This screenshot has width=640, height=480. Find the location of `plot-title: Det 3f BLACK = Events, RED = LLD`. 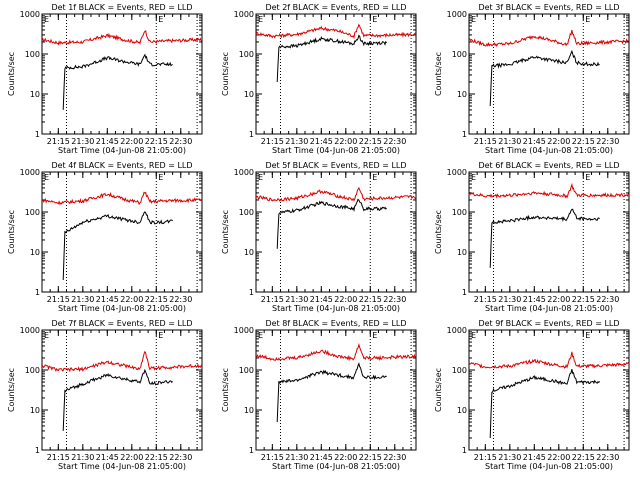

plot-title: Det 3f BLACK = Events, RED = LLD is located at coordinates (548, 7).